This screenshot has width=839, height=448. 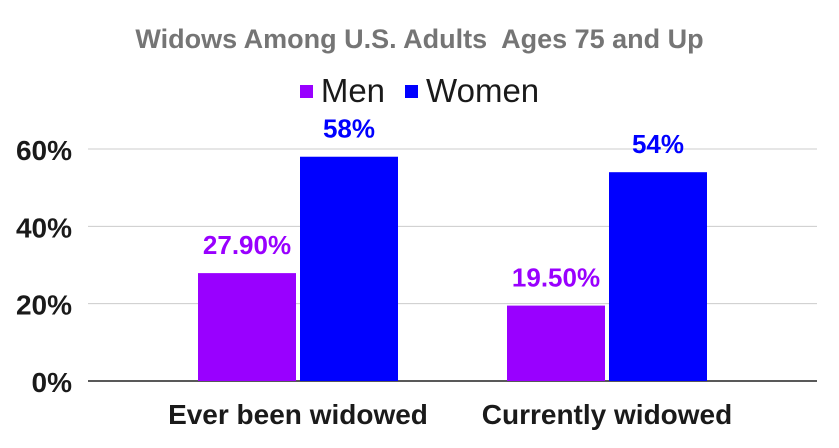 I want to click on y-tick-label: 60%, so click(x=44, y=150).